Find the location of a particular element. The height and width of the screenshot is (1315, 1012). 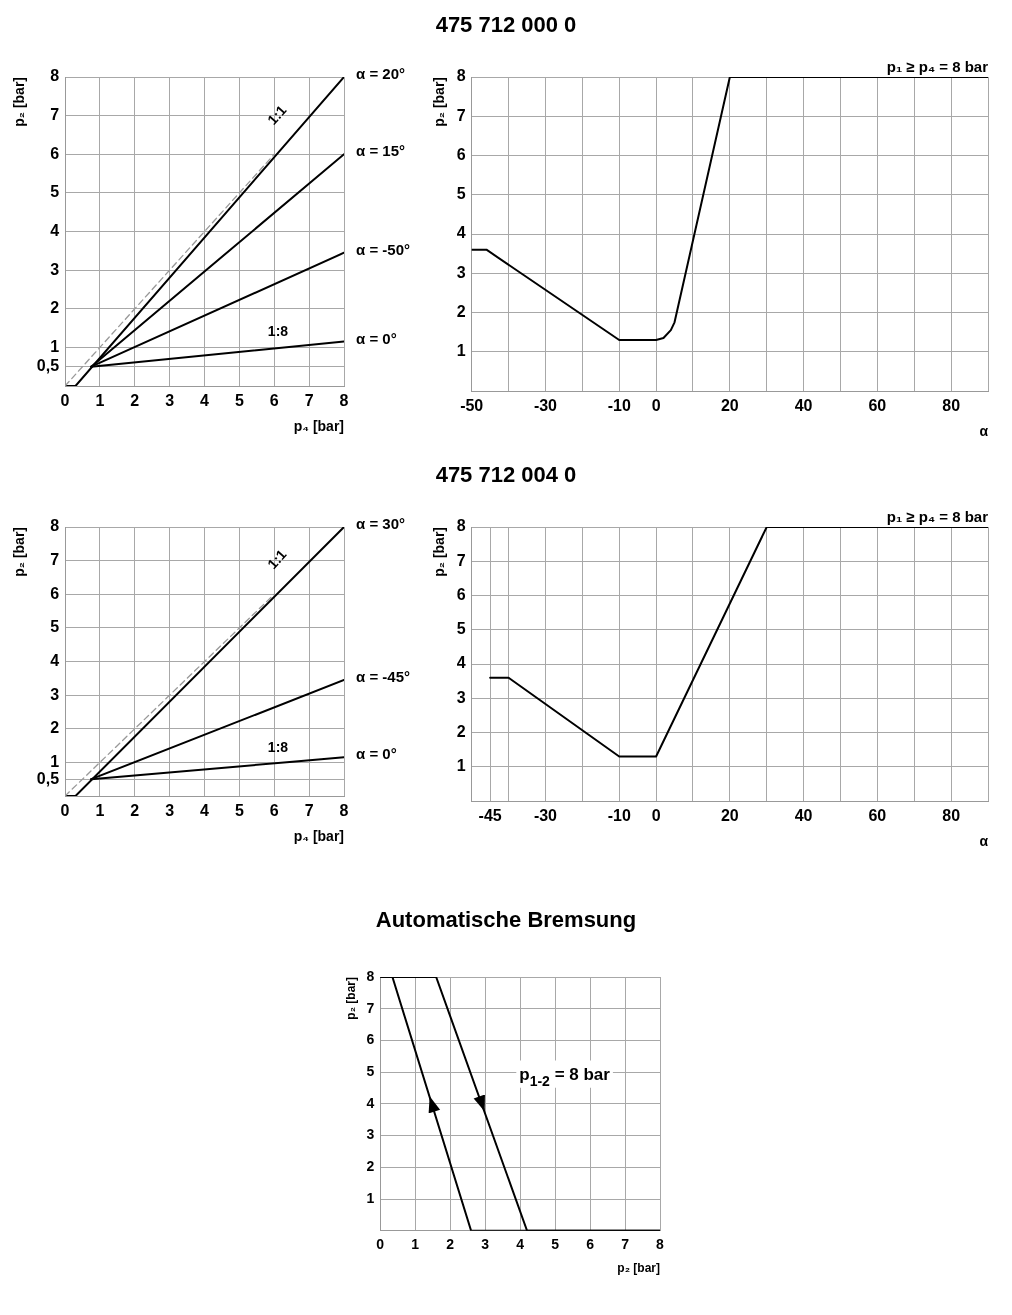

chart-title: 475 712 004 0 is located at coordinates (506, 475).